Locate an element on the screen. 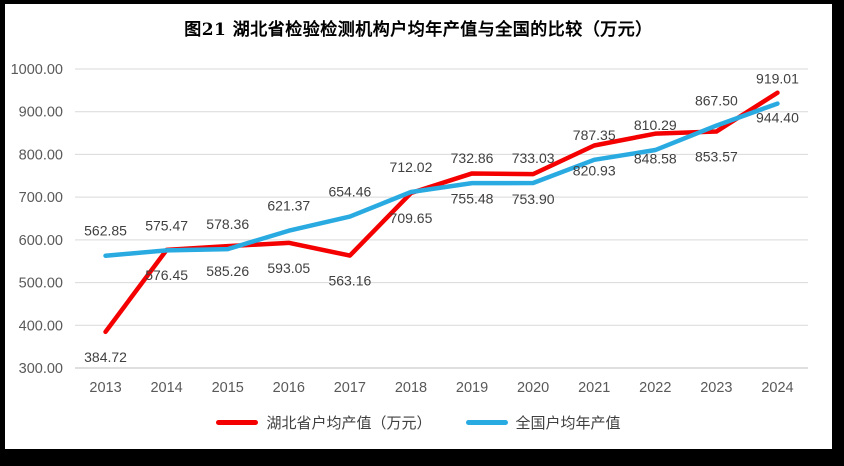  legend-item-national: 全国户均年产值 is located at coordinates (543, 422).